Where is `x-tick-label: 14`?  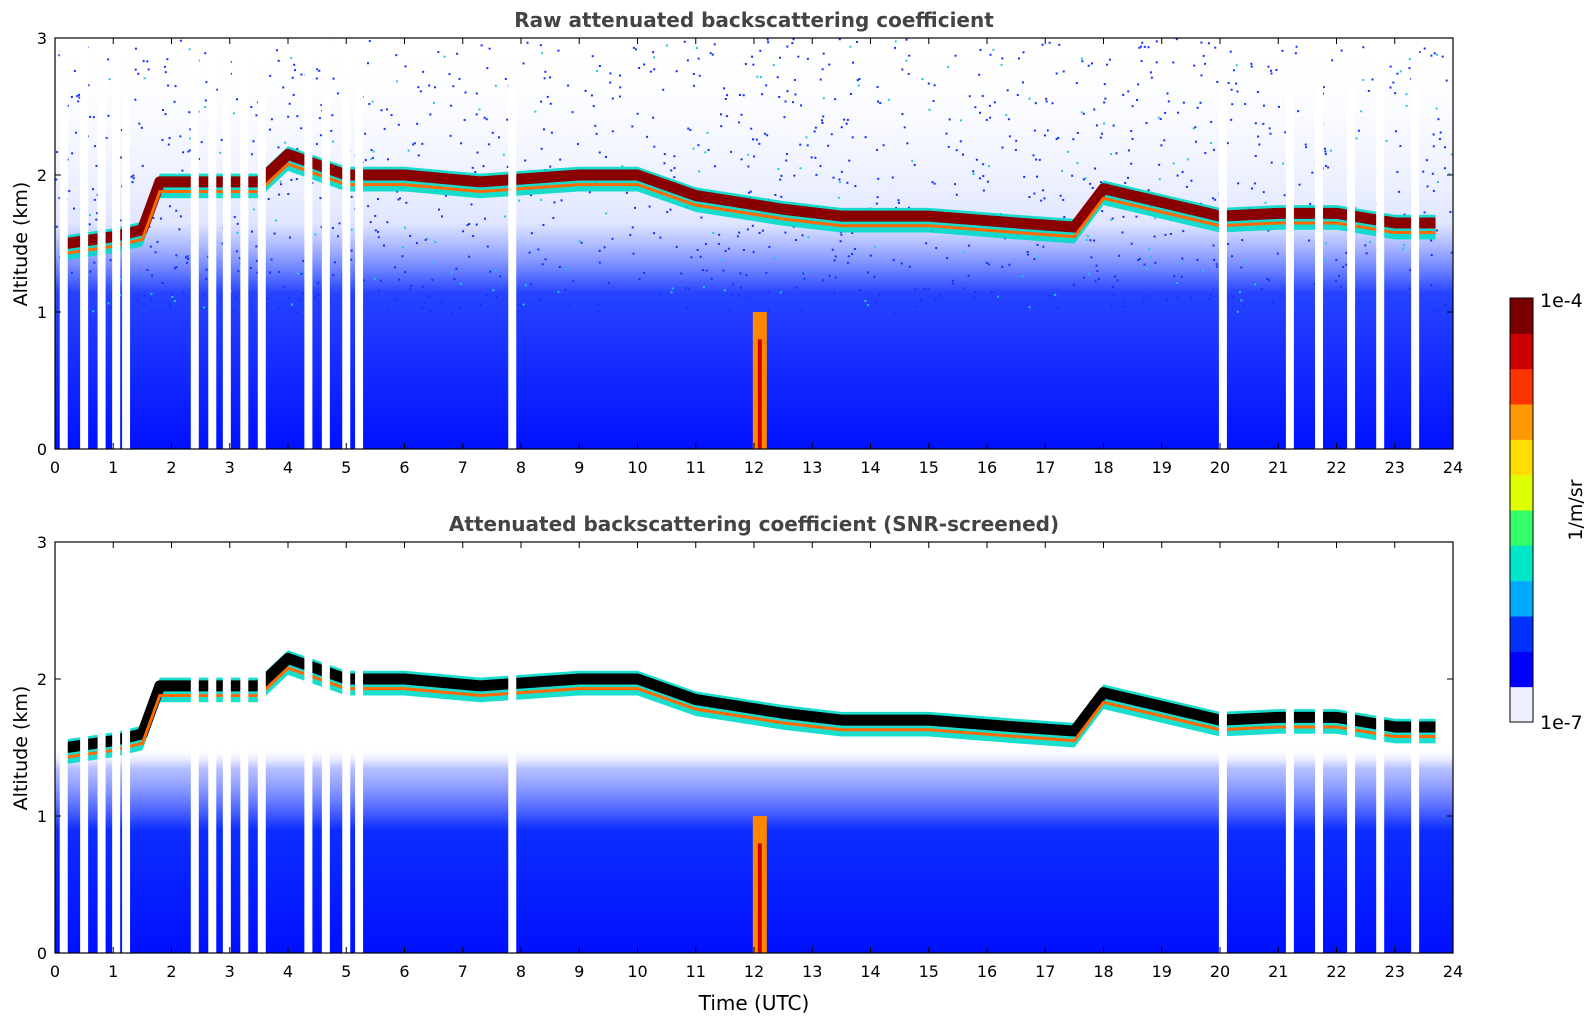
x-tick-label: 14 is located at coordinates (870, 467).